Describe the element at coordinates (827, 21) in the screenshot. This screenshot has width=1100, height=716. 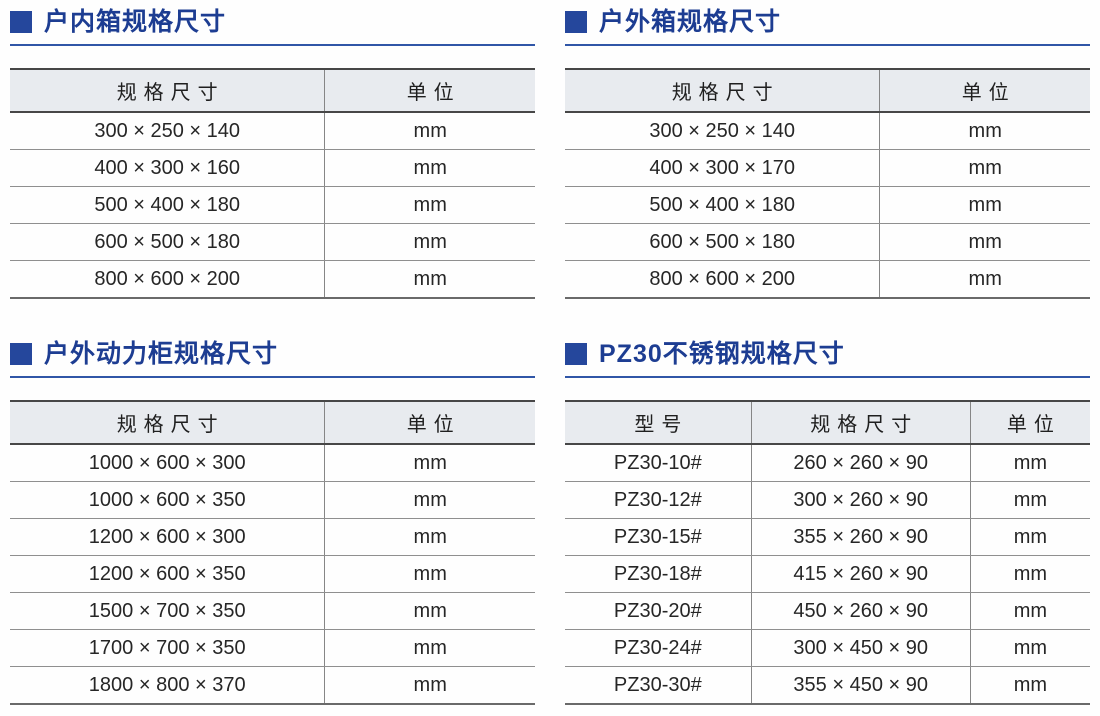
I see `section-title-row: 户外箱规格尺寸` at that location.